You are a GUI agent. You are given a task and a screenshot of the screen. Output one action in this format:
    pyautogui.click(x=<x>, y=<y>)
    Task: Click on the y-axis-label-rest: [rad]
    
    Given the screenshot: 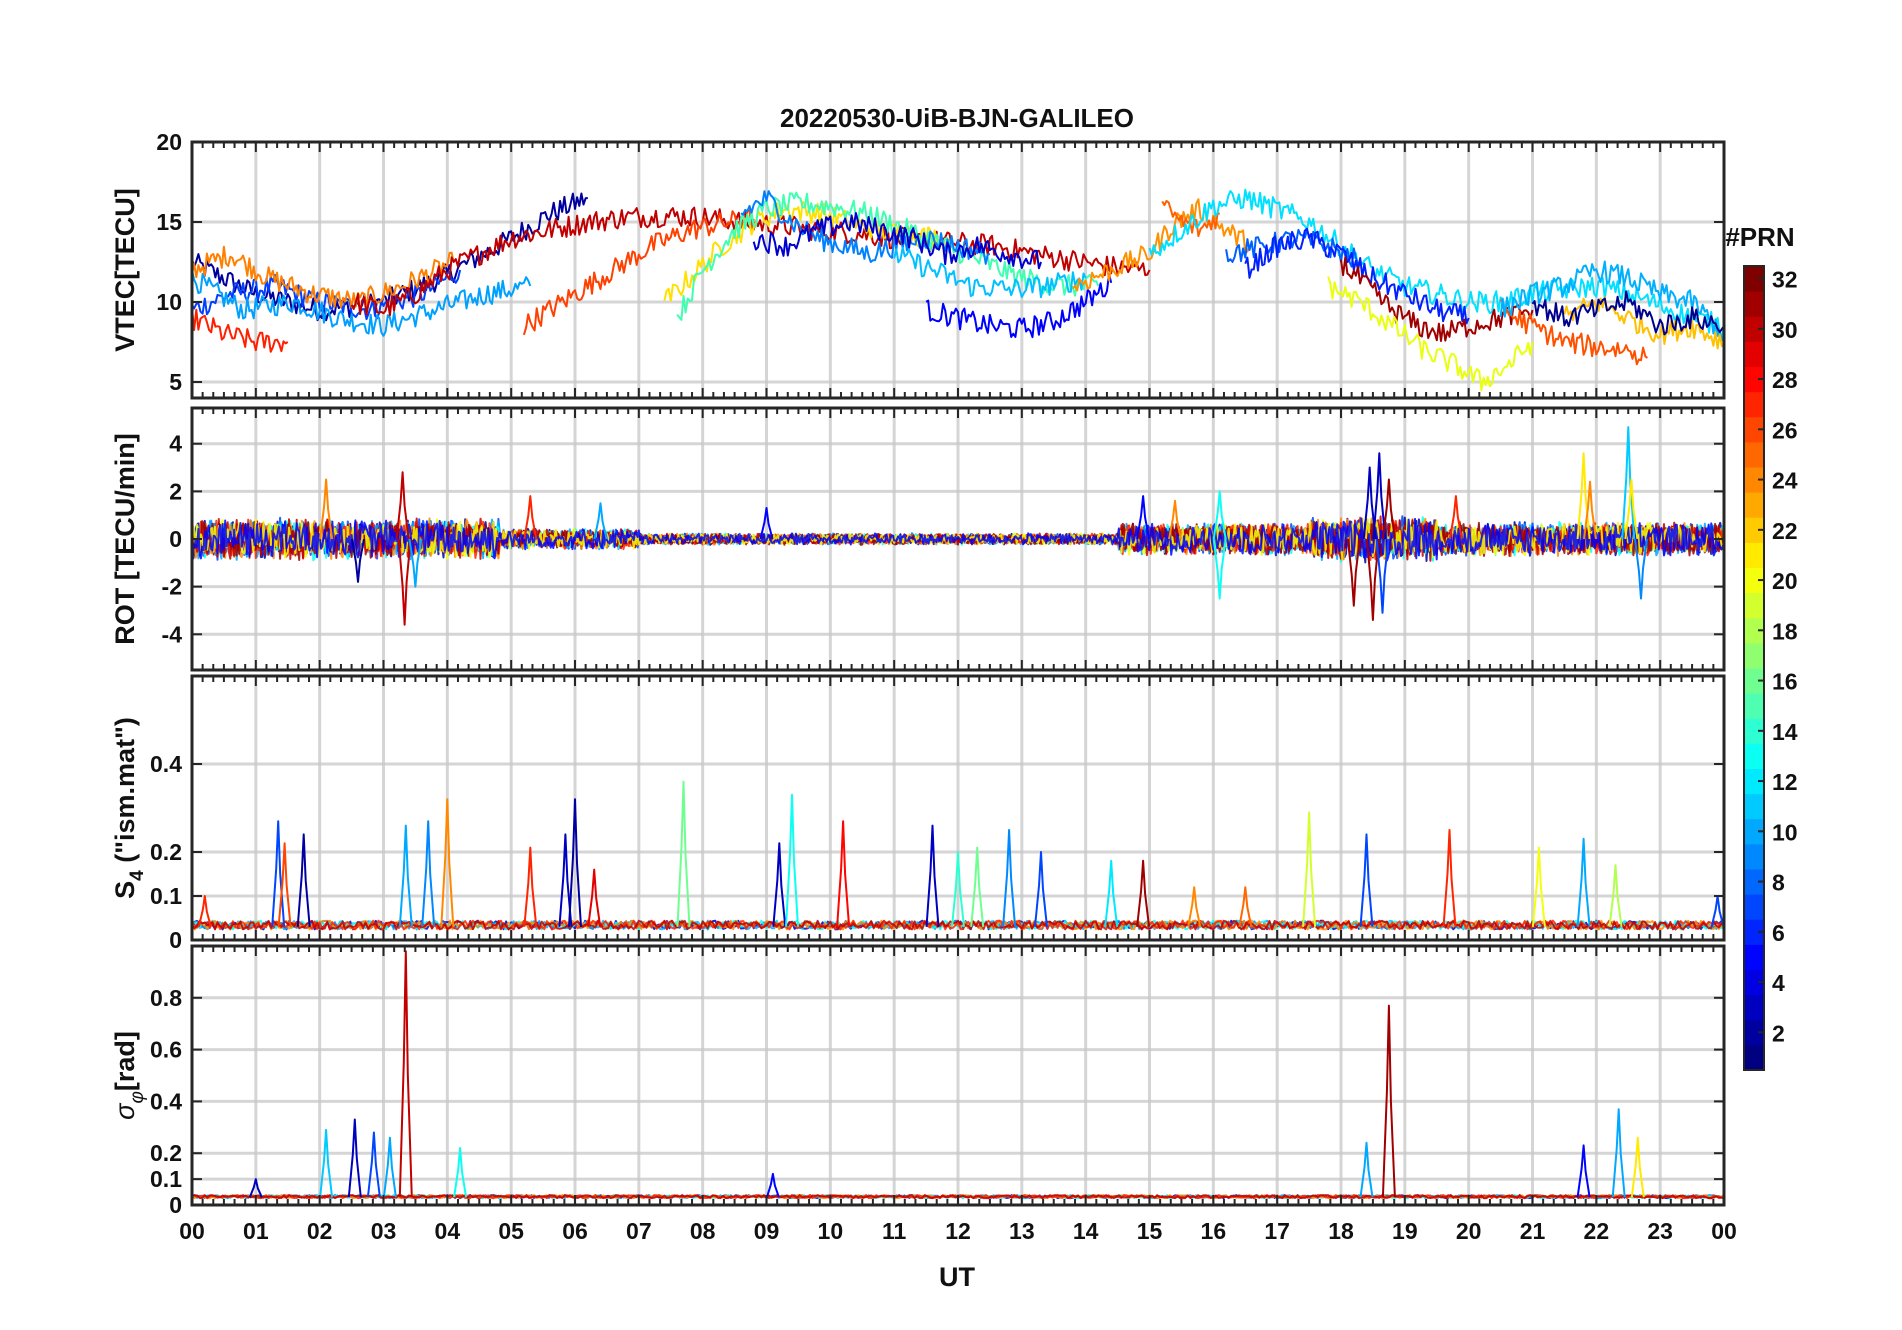 What is the action you would take?
    pyautogui.click(x=125, y=1061)
    